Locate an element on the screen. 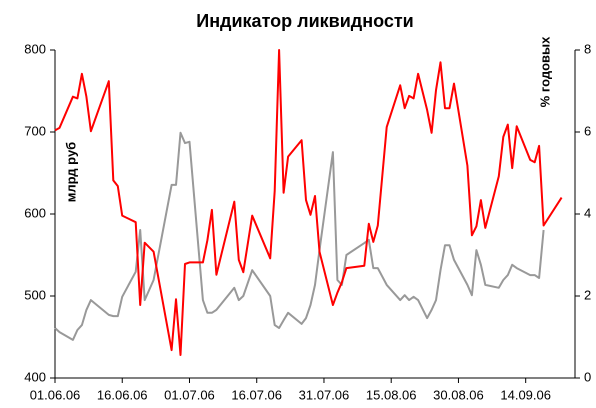 This screenshot has height=408, width=596. x-tick-label: 01.06.06 is located at coordinates (55, 394).